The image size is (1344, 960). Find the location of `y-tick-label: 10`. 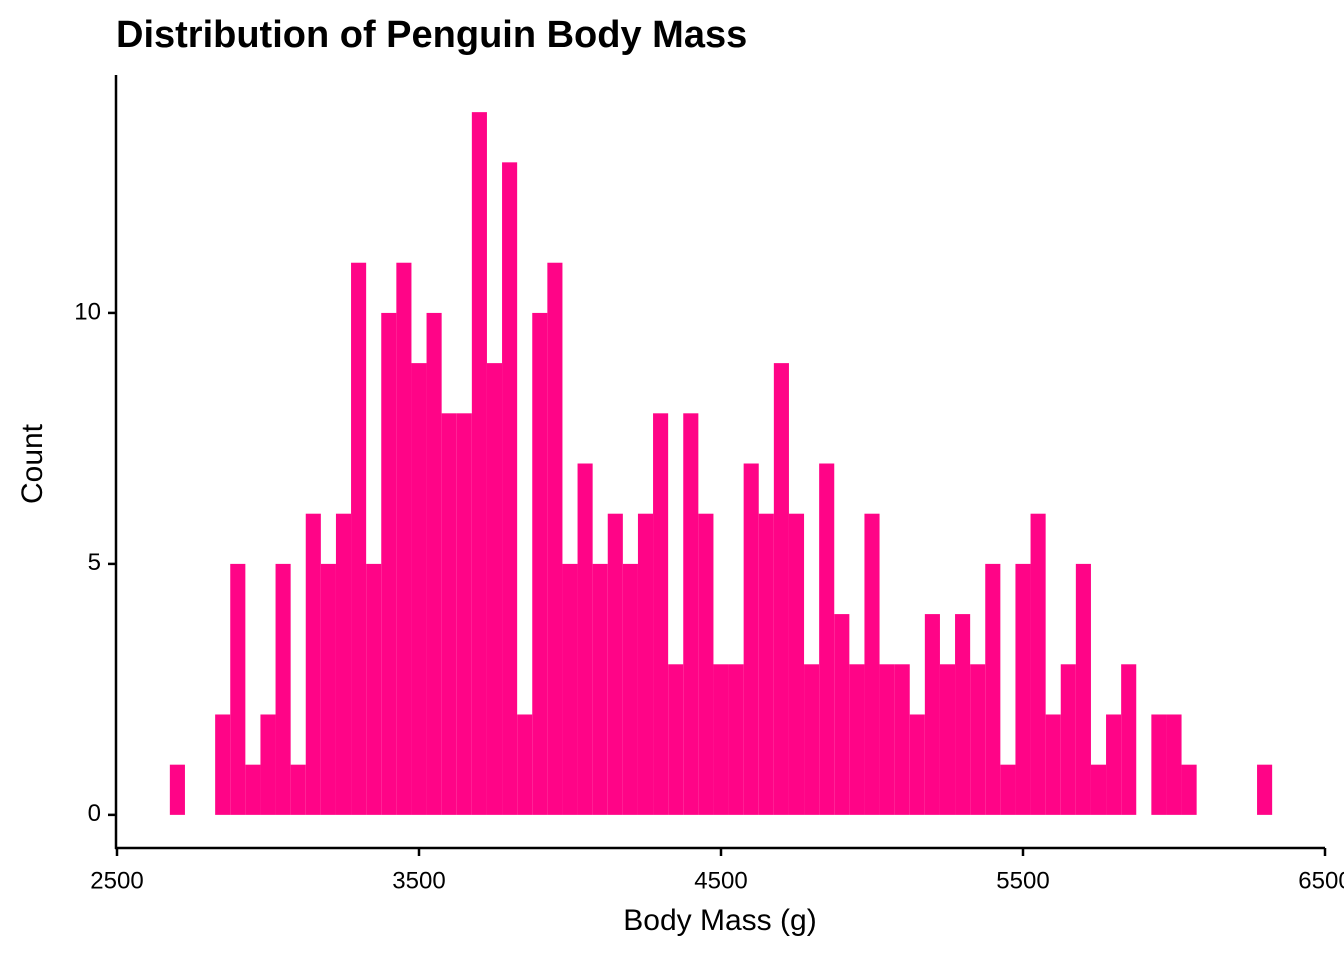

y-tick-label: 10 is located at coordinates (87, 311).